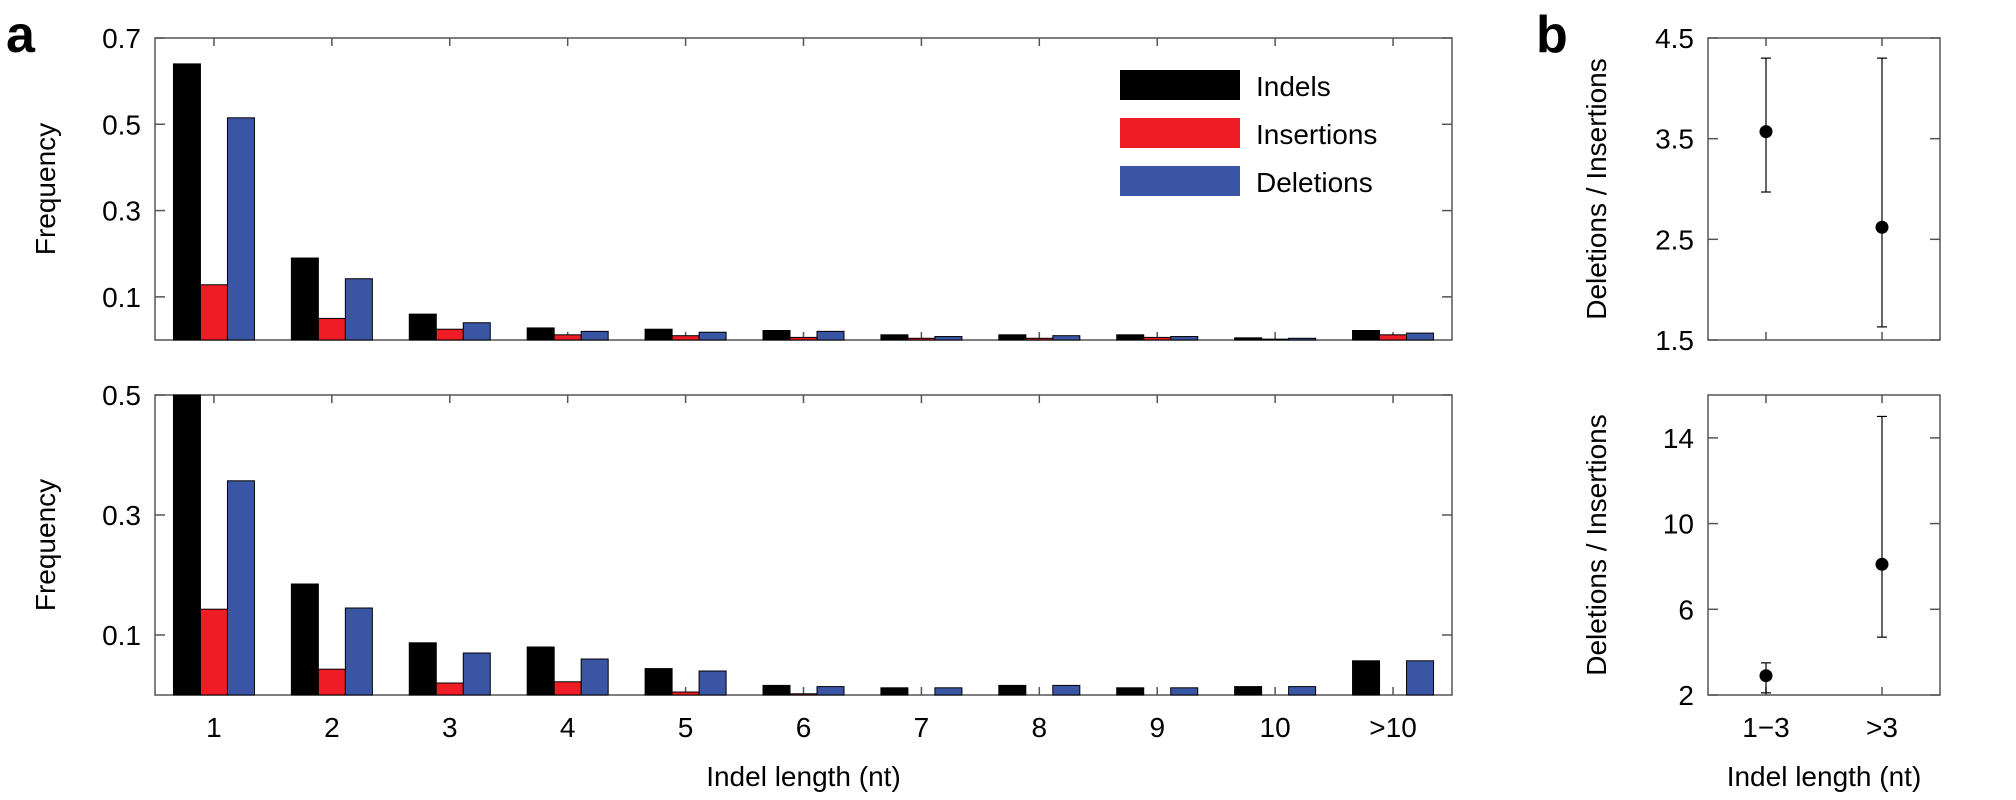 The height and width of the screenshot is (800, 2016). I want to click on x-tick-label: 1, so click(214, 727).